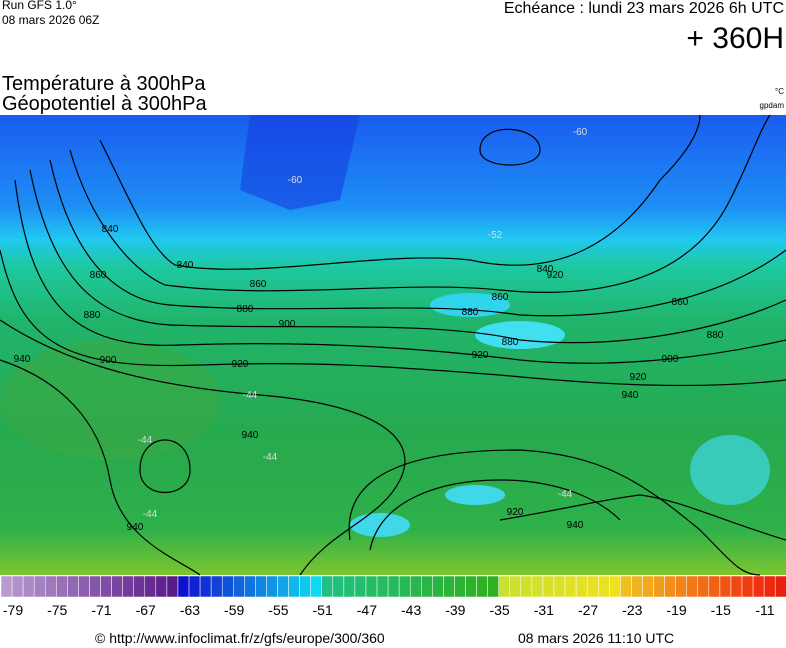  What do you see at coordinates (772, 105) in the screenshot?
I see `unit-geopotential: gpdam` at bounding box center [772, 105].